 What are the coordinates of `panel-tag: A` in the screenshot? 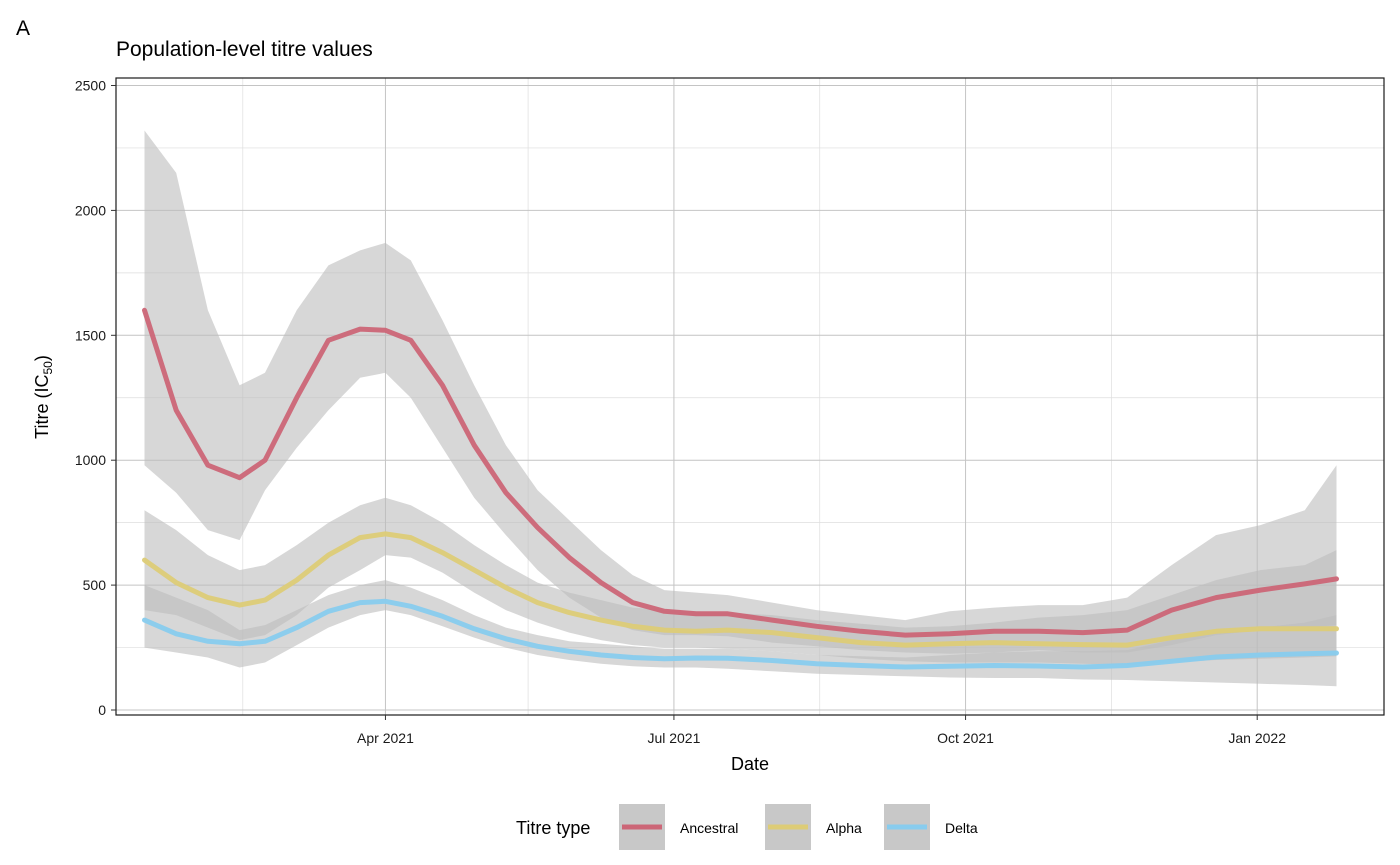 It's located at (23, 28).